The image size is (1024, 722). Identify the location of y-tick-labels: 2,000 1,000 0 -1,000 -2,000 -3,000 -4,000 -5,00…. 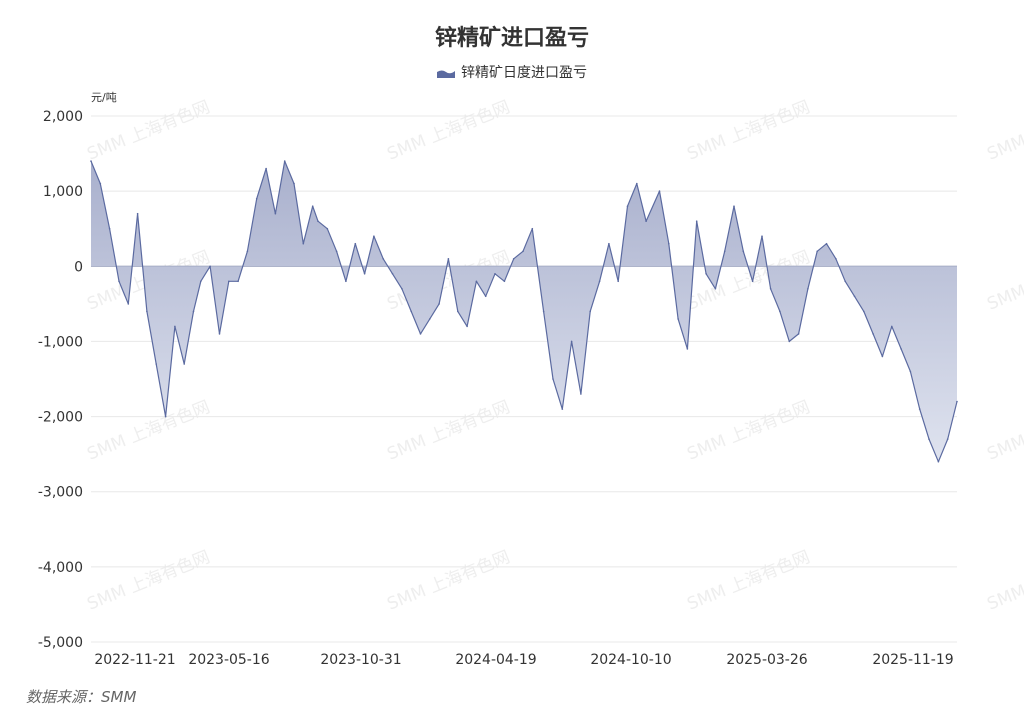
(60, 380).